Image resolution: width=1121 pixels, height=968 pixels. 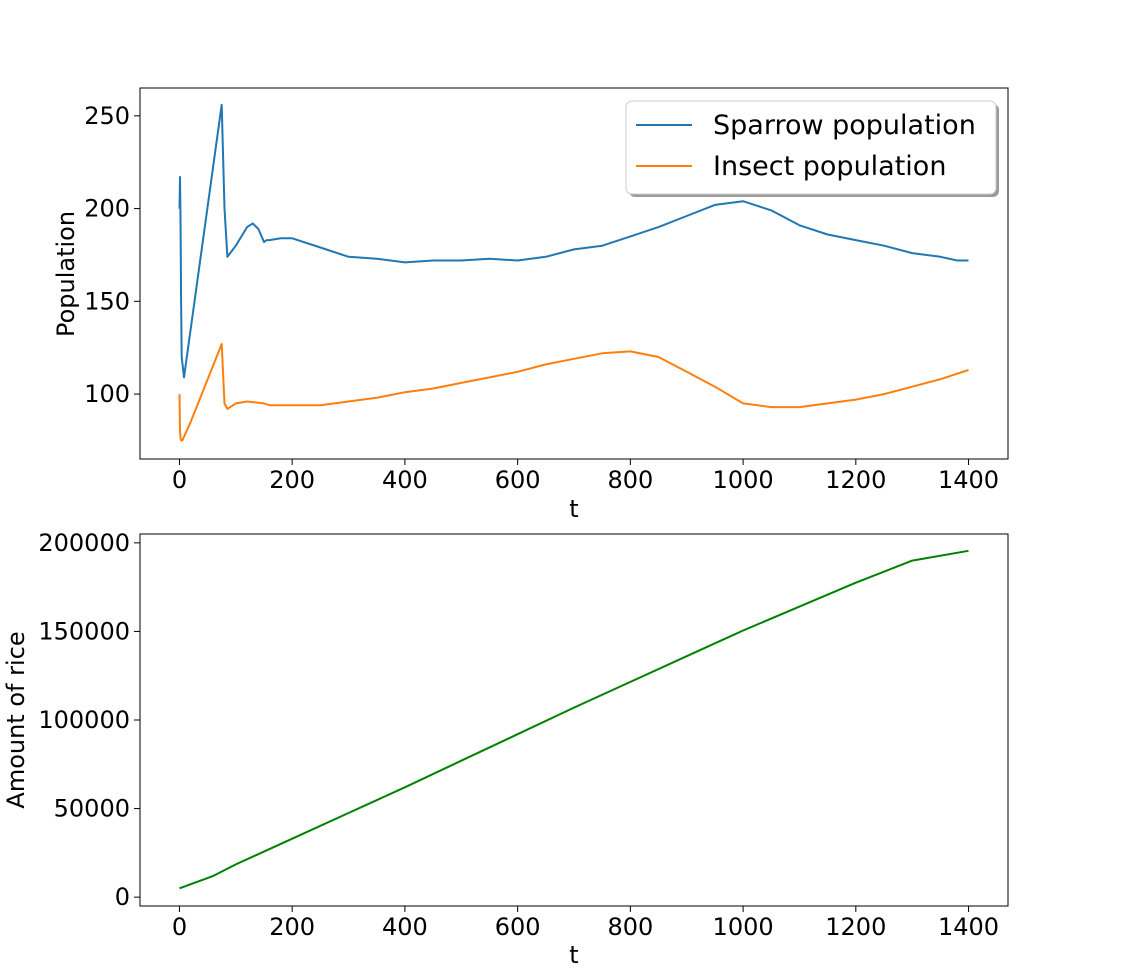 What do you see at coordinates (179, 927) in the screenshot?
I see `rice-x-tick-label: 0` at bounding box center [179, 927].